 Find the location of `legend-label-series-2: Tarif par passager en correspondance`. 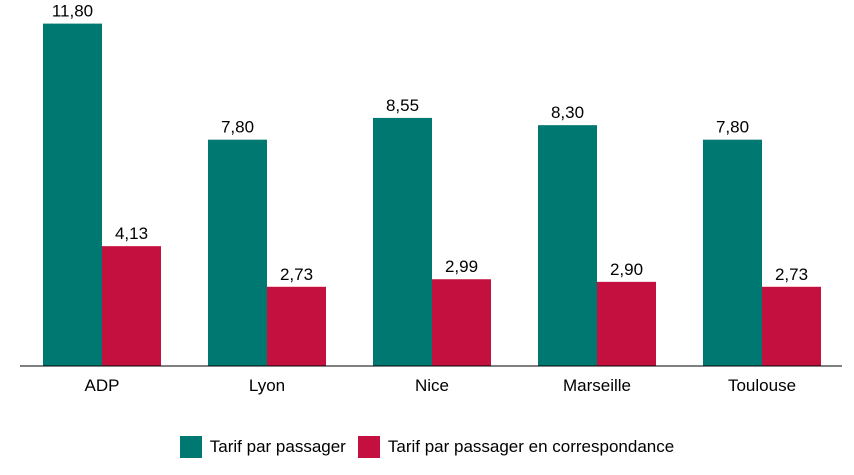

legend-label-series-2: Tarif par passager en correspondance is located at coordinates (531, 446).